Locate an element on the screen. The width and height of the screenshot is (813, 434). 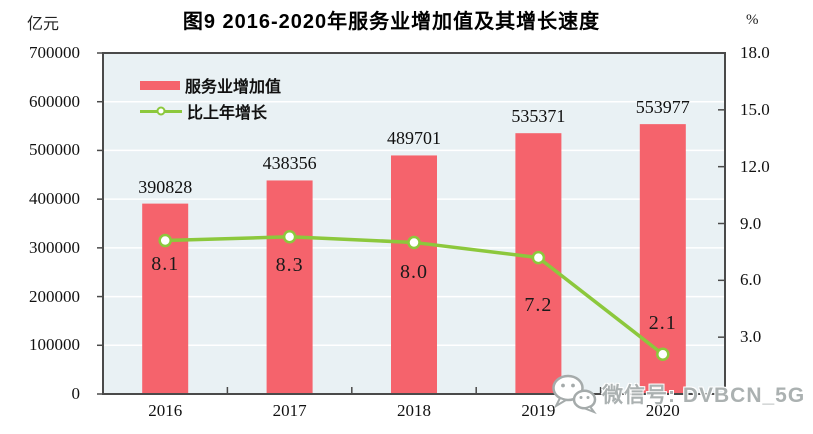
growth-marker-2019 is located at coordinates (538, 257).